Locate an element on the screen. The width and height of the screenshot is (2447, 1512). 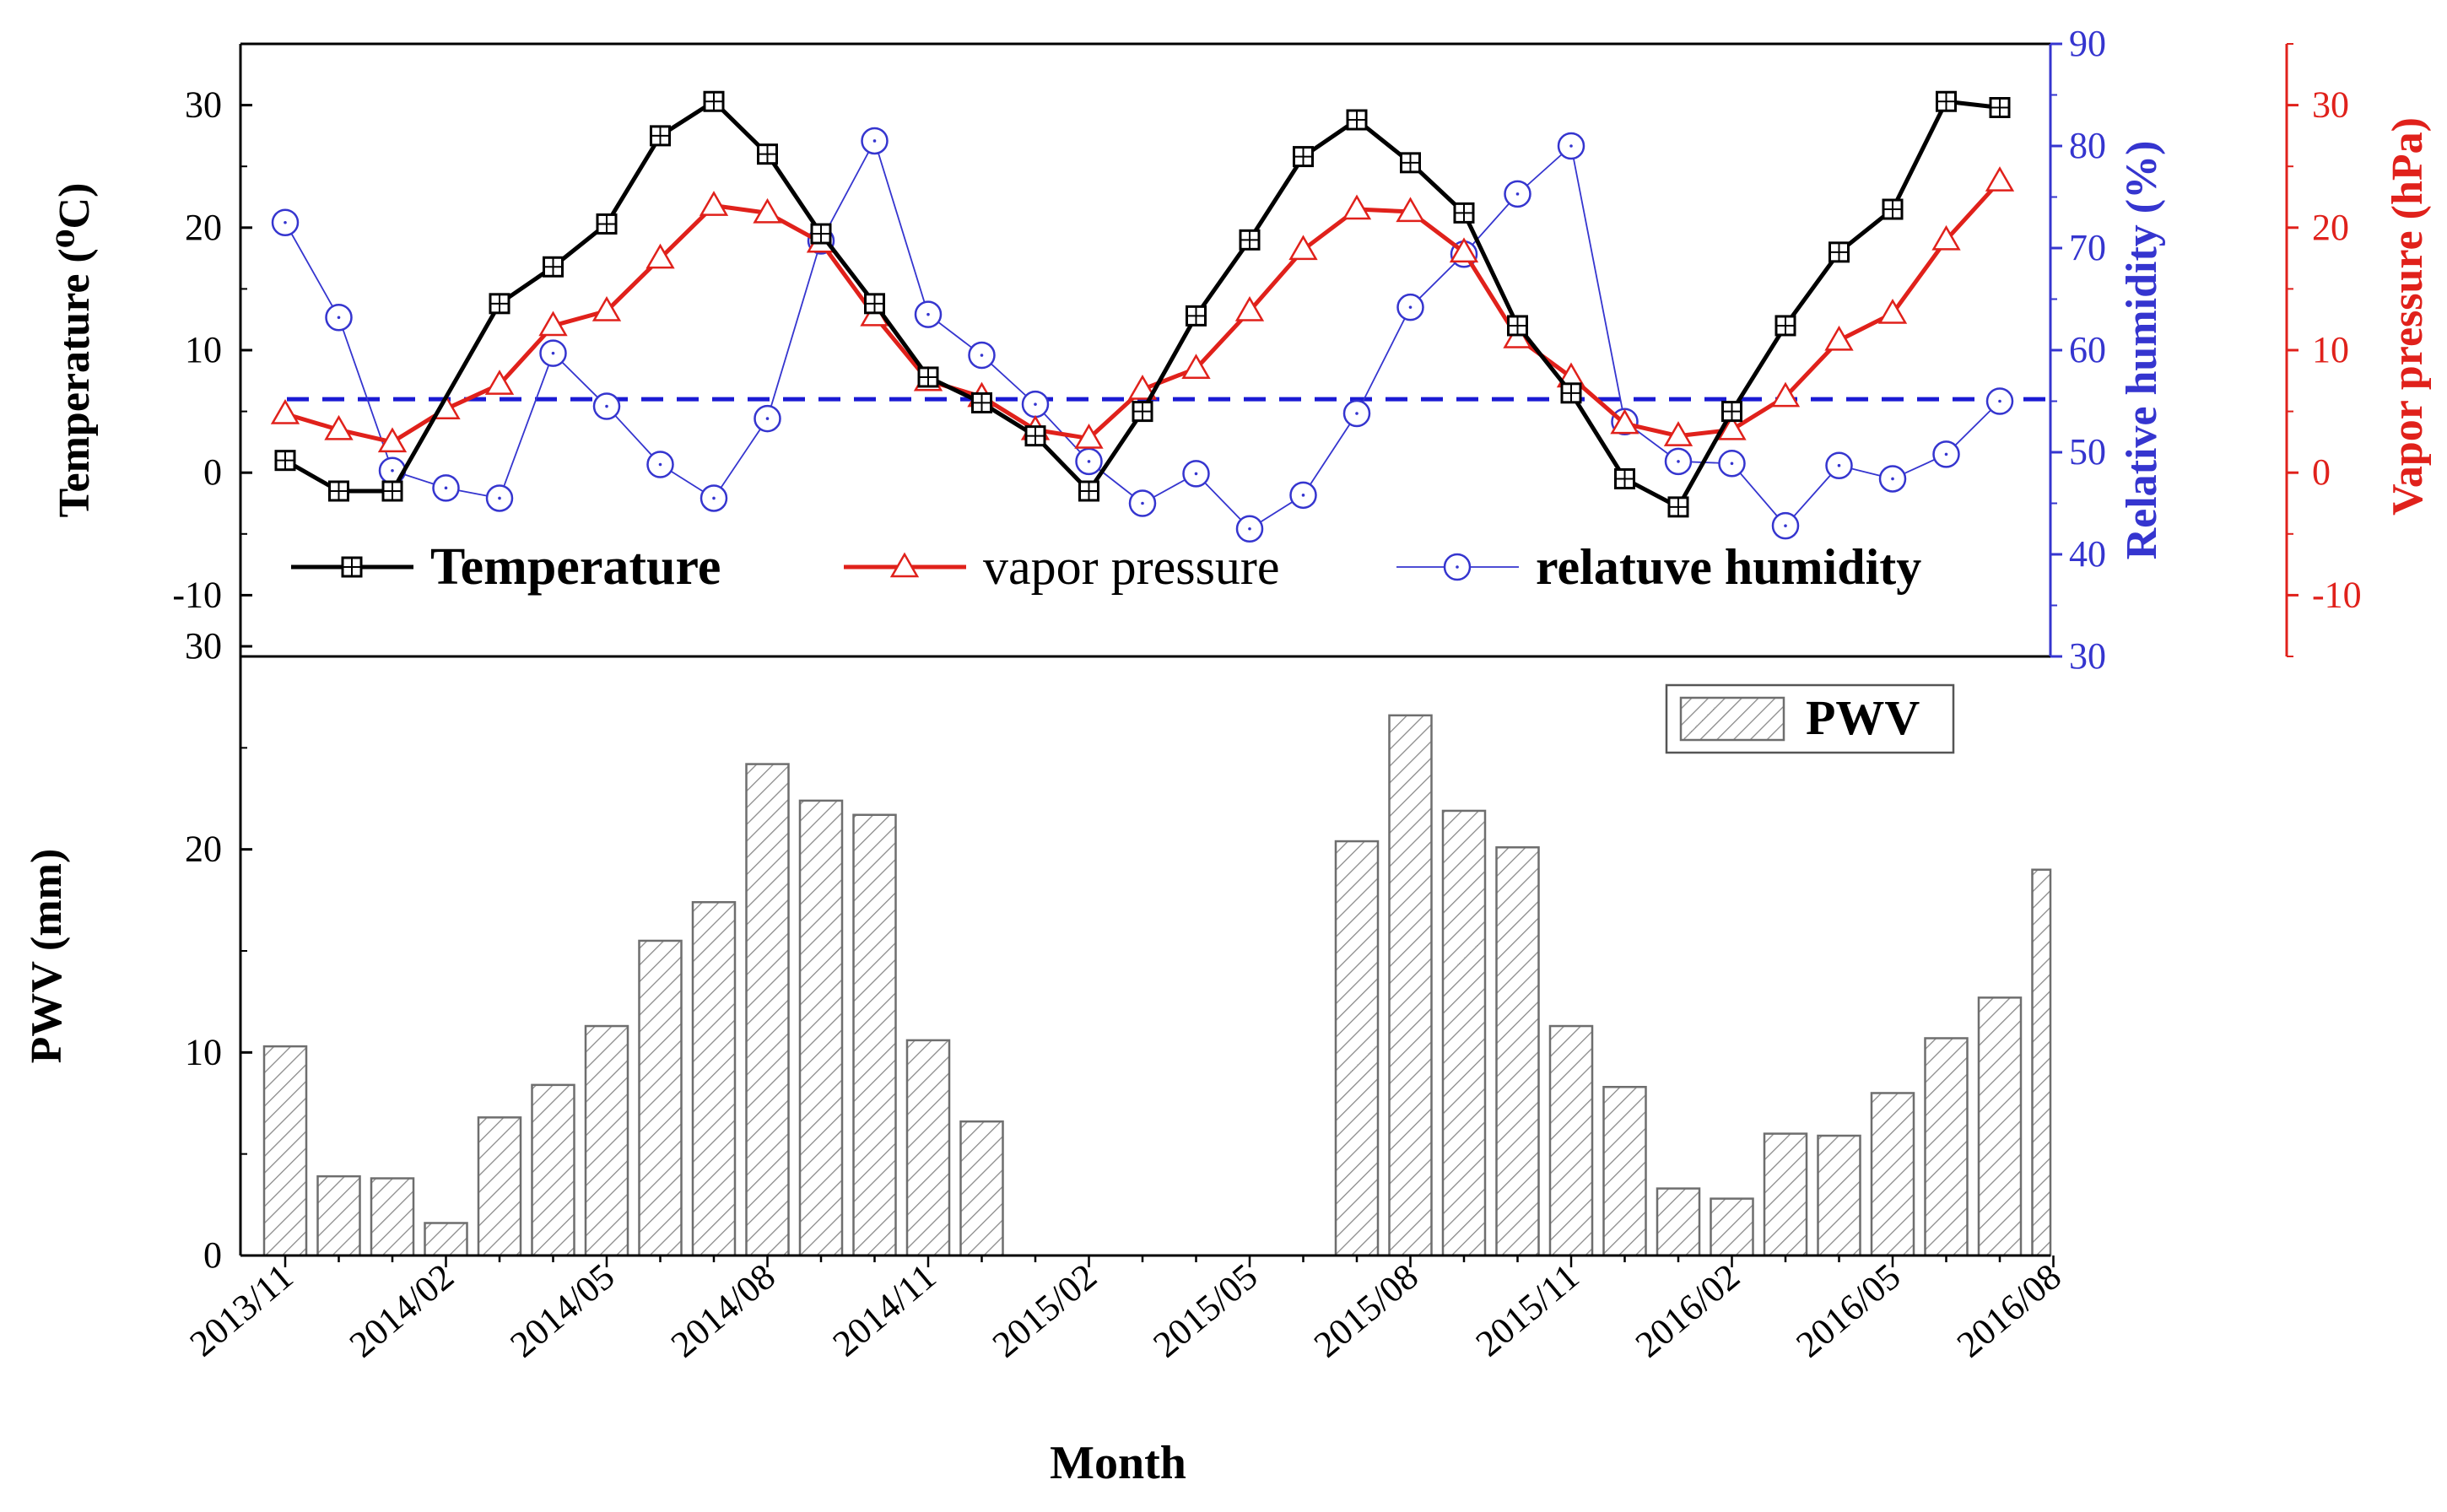
legend-label: Temperature is located at coordinates (575, 567).